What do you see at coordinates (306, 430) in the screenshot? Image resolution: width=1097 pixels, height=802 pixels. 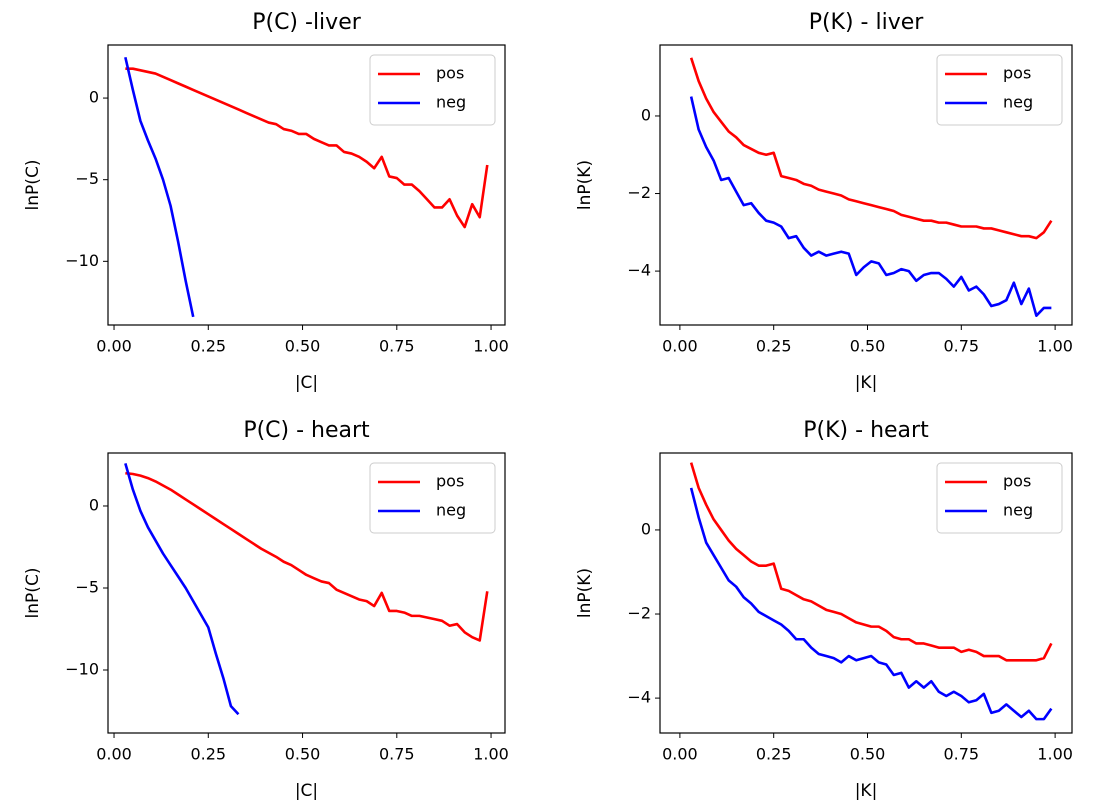 I see `chart-title: P(C) - heart` at bounding box center [306, 430].